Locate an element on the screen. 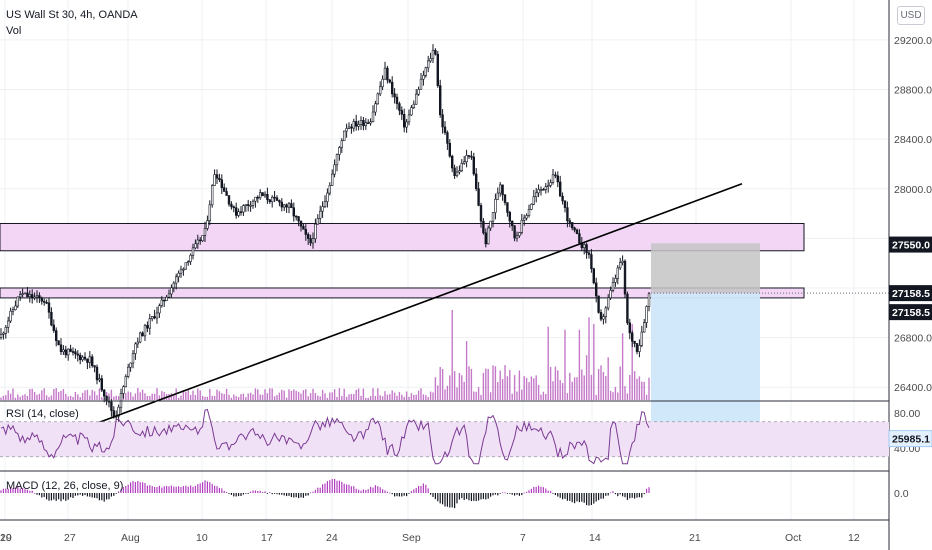 Image resolution: width=932 pixels, height=550 pixels. stop-loss-zone is located at coordinates (705, 268).